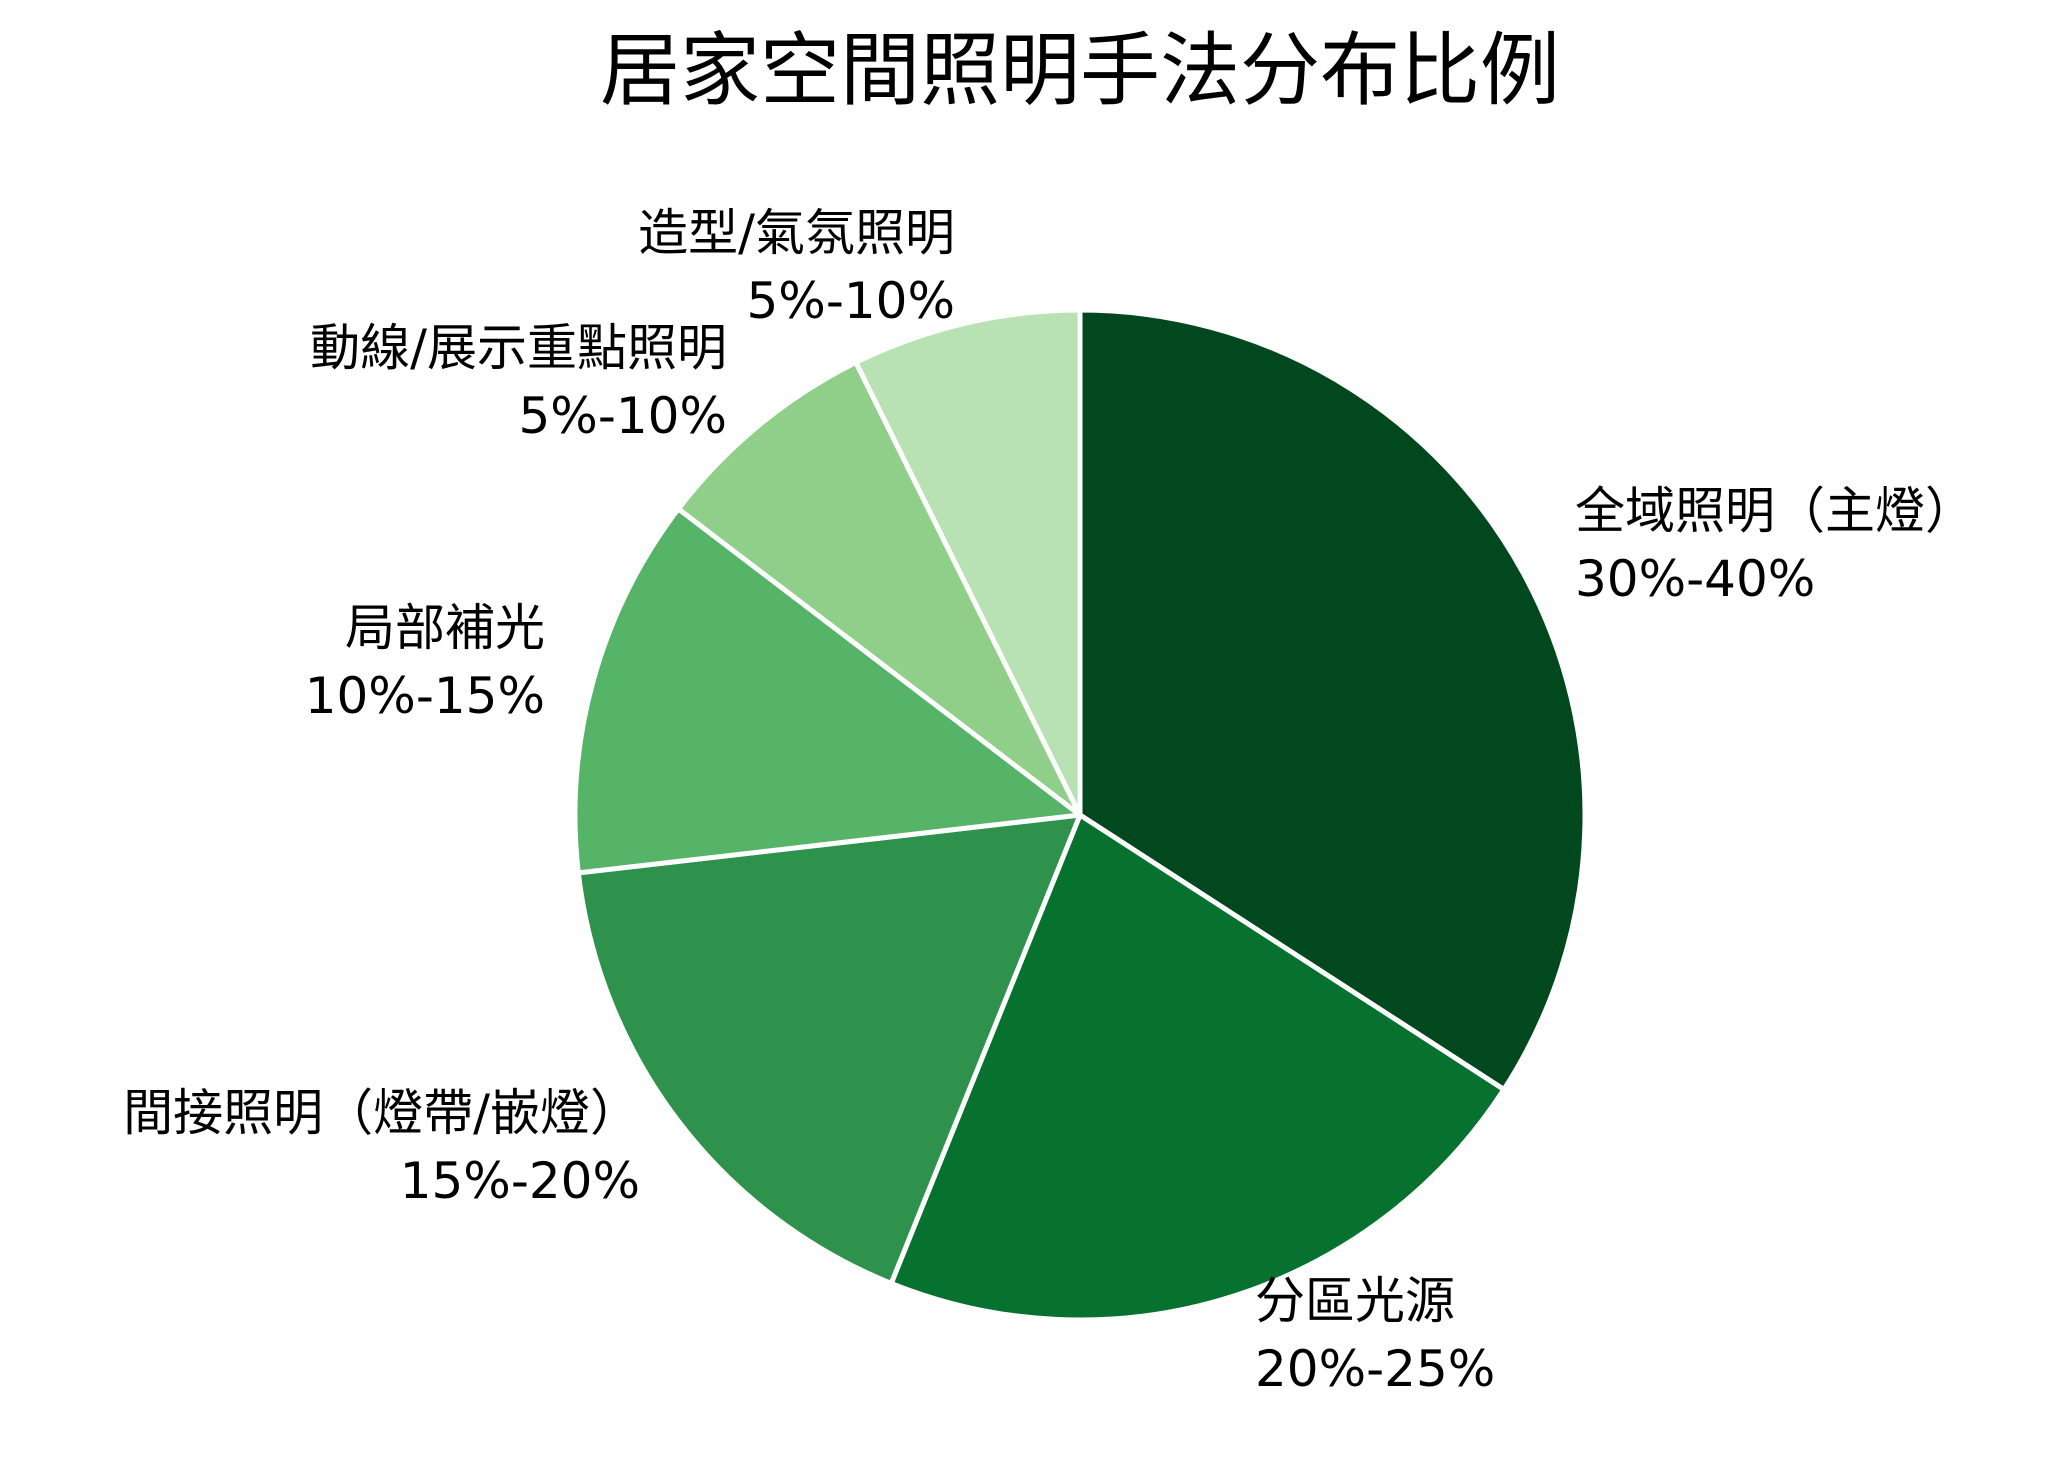 The height and width of the screenshot is (1468, 2059). What do you see at coordinates (796, 233) in the screenshot?
I see `slice-name-label-6: 造型/氣氛照明` at bounding box center [796, 233].